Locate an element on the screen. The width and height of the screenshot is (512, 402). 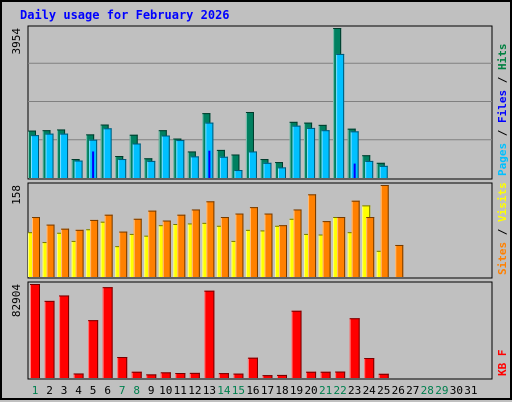
panel-kbytes-legend: KB F is located at coordinates (502, 363).